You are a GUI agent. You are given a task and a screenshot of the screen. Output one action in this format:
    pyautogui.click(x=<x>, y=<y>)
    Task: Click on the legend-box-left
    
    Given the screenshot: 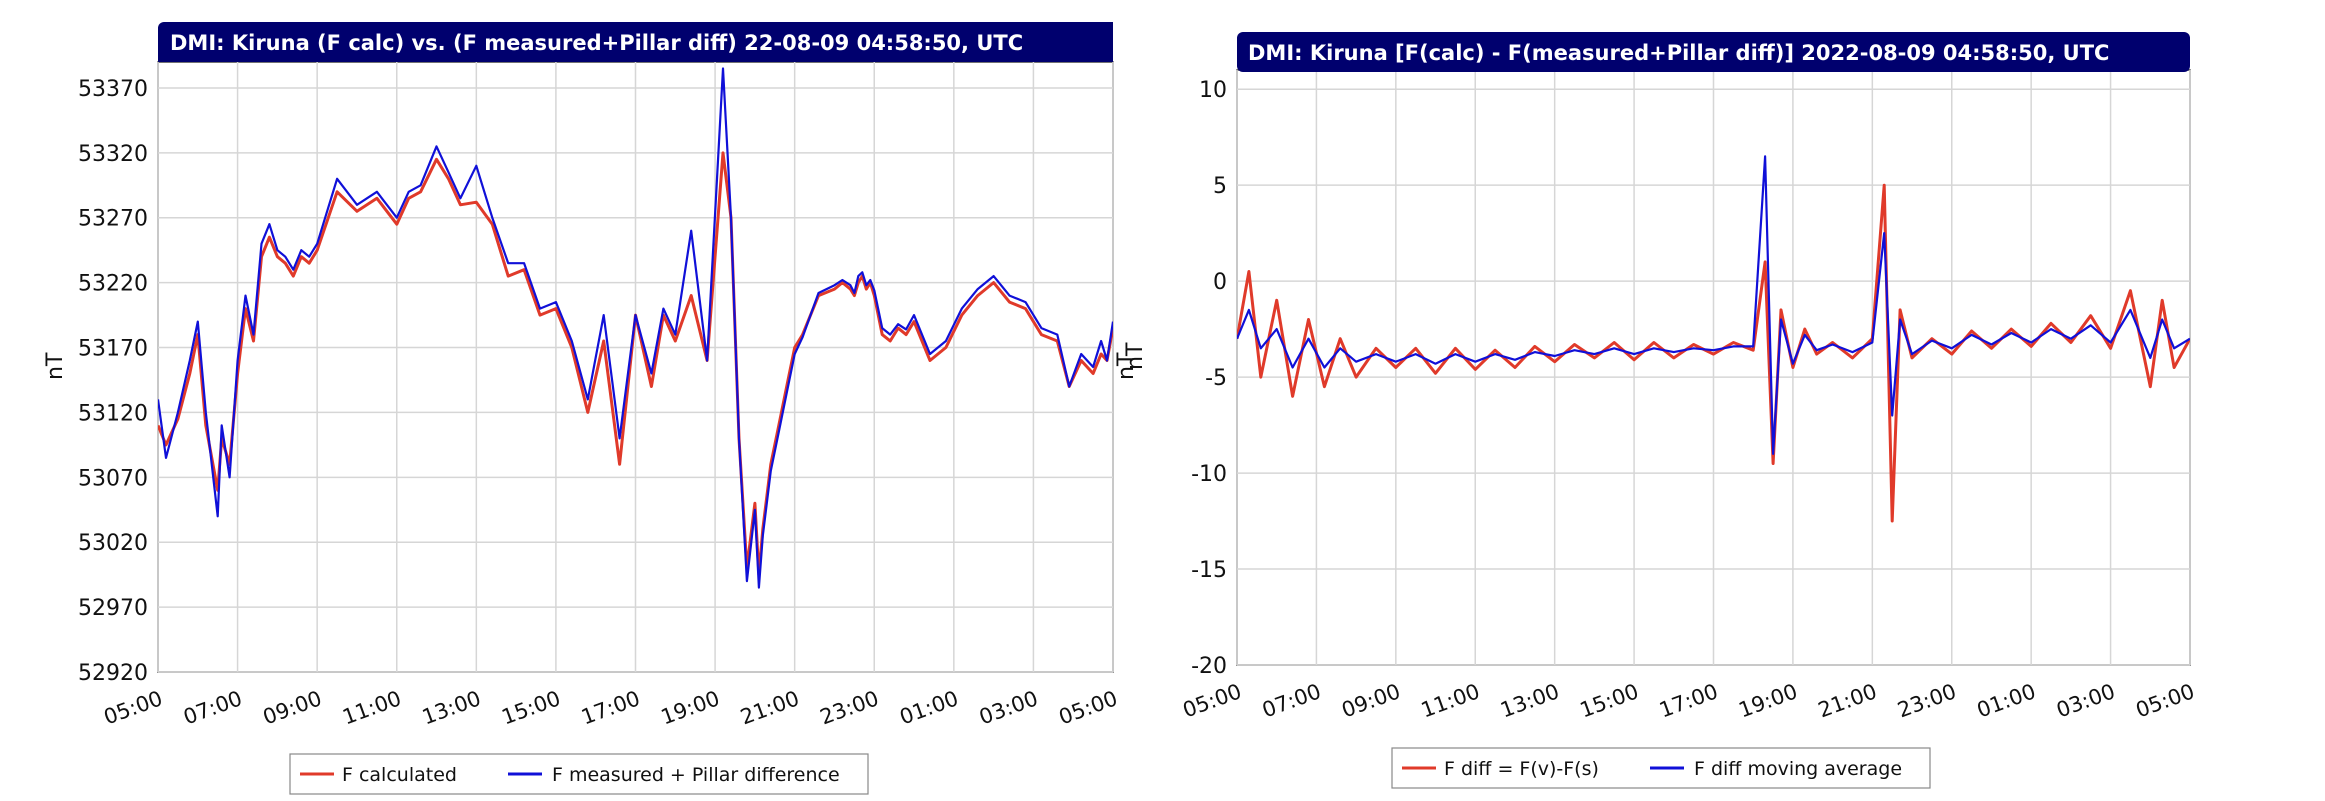 What is the action you would take?
    pyautogui.click(x=579, y=774)
    